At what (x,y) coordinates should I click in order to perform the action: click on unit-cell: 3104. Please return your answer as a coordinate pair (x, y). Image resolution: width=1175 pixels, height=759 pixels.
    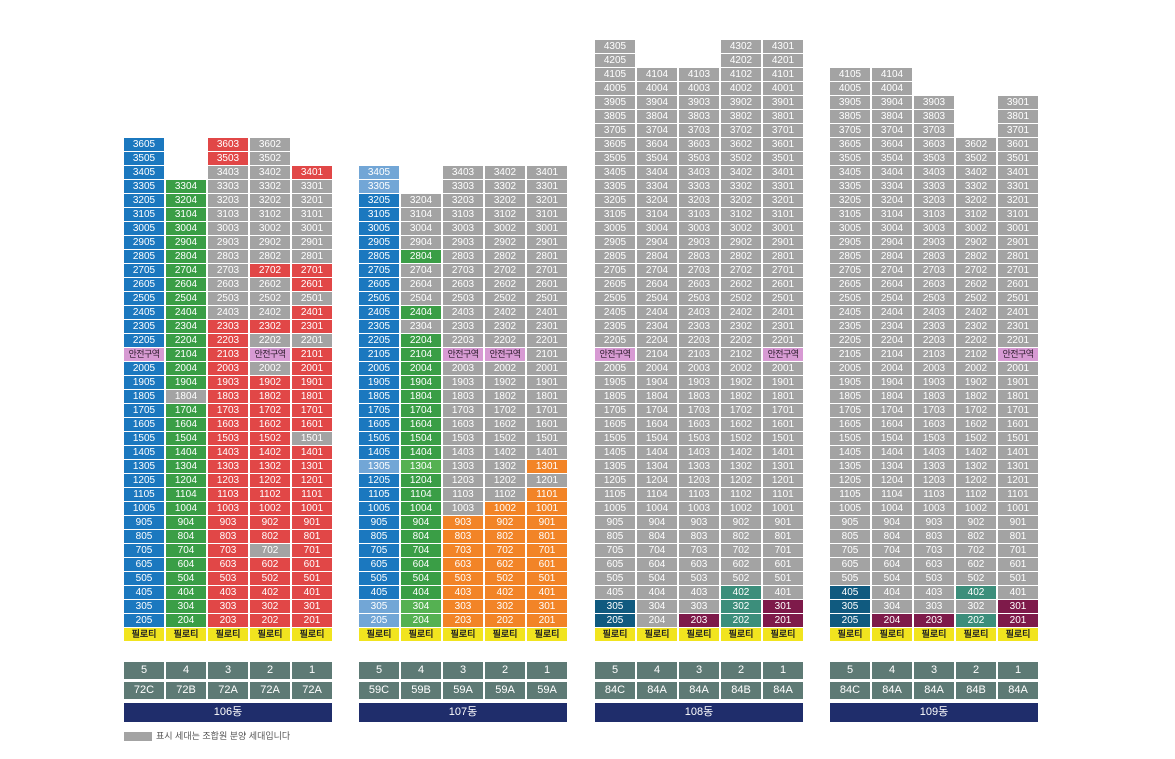
    Looking at the image, I should click on (892, 214).